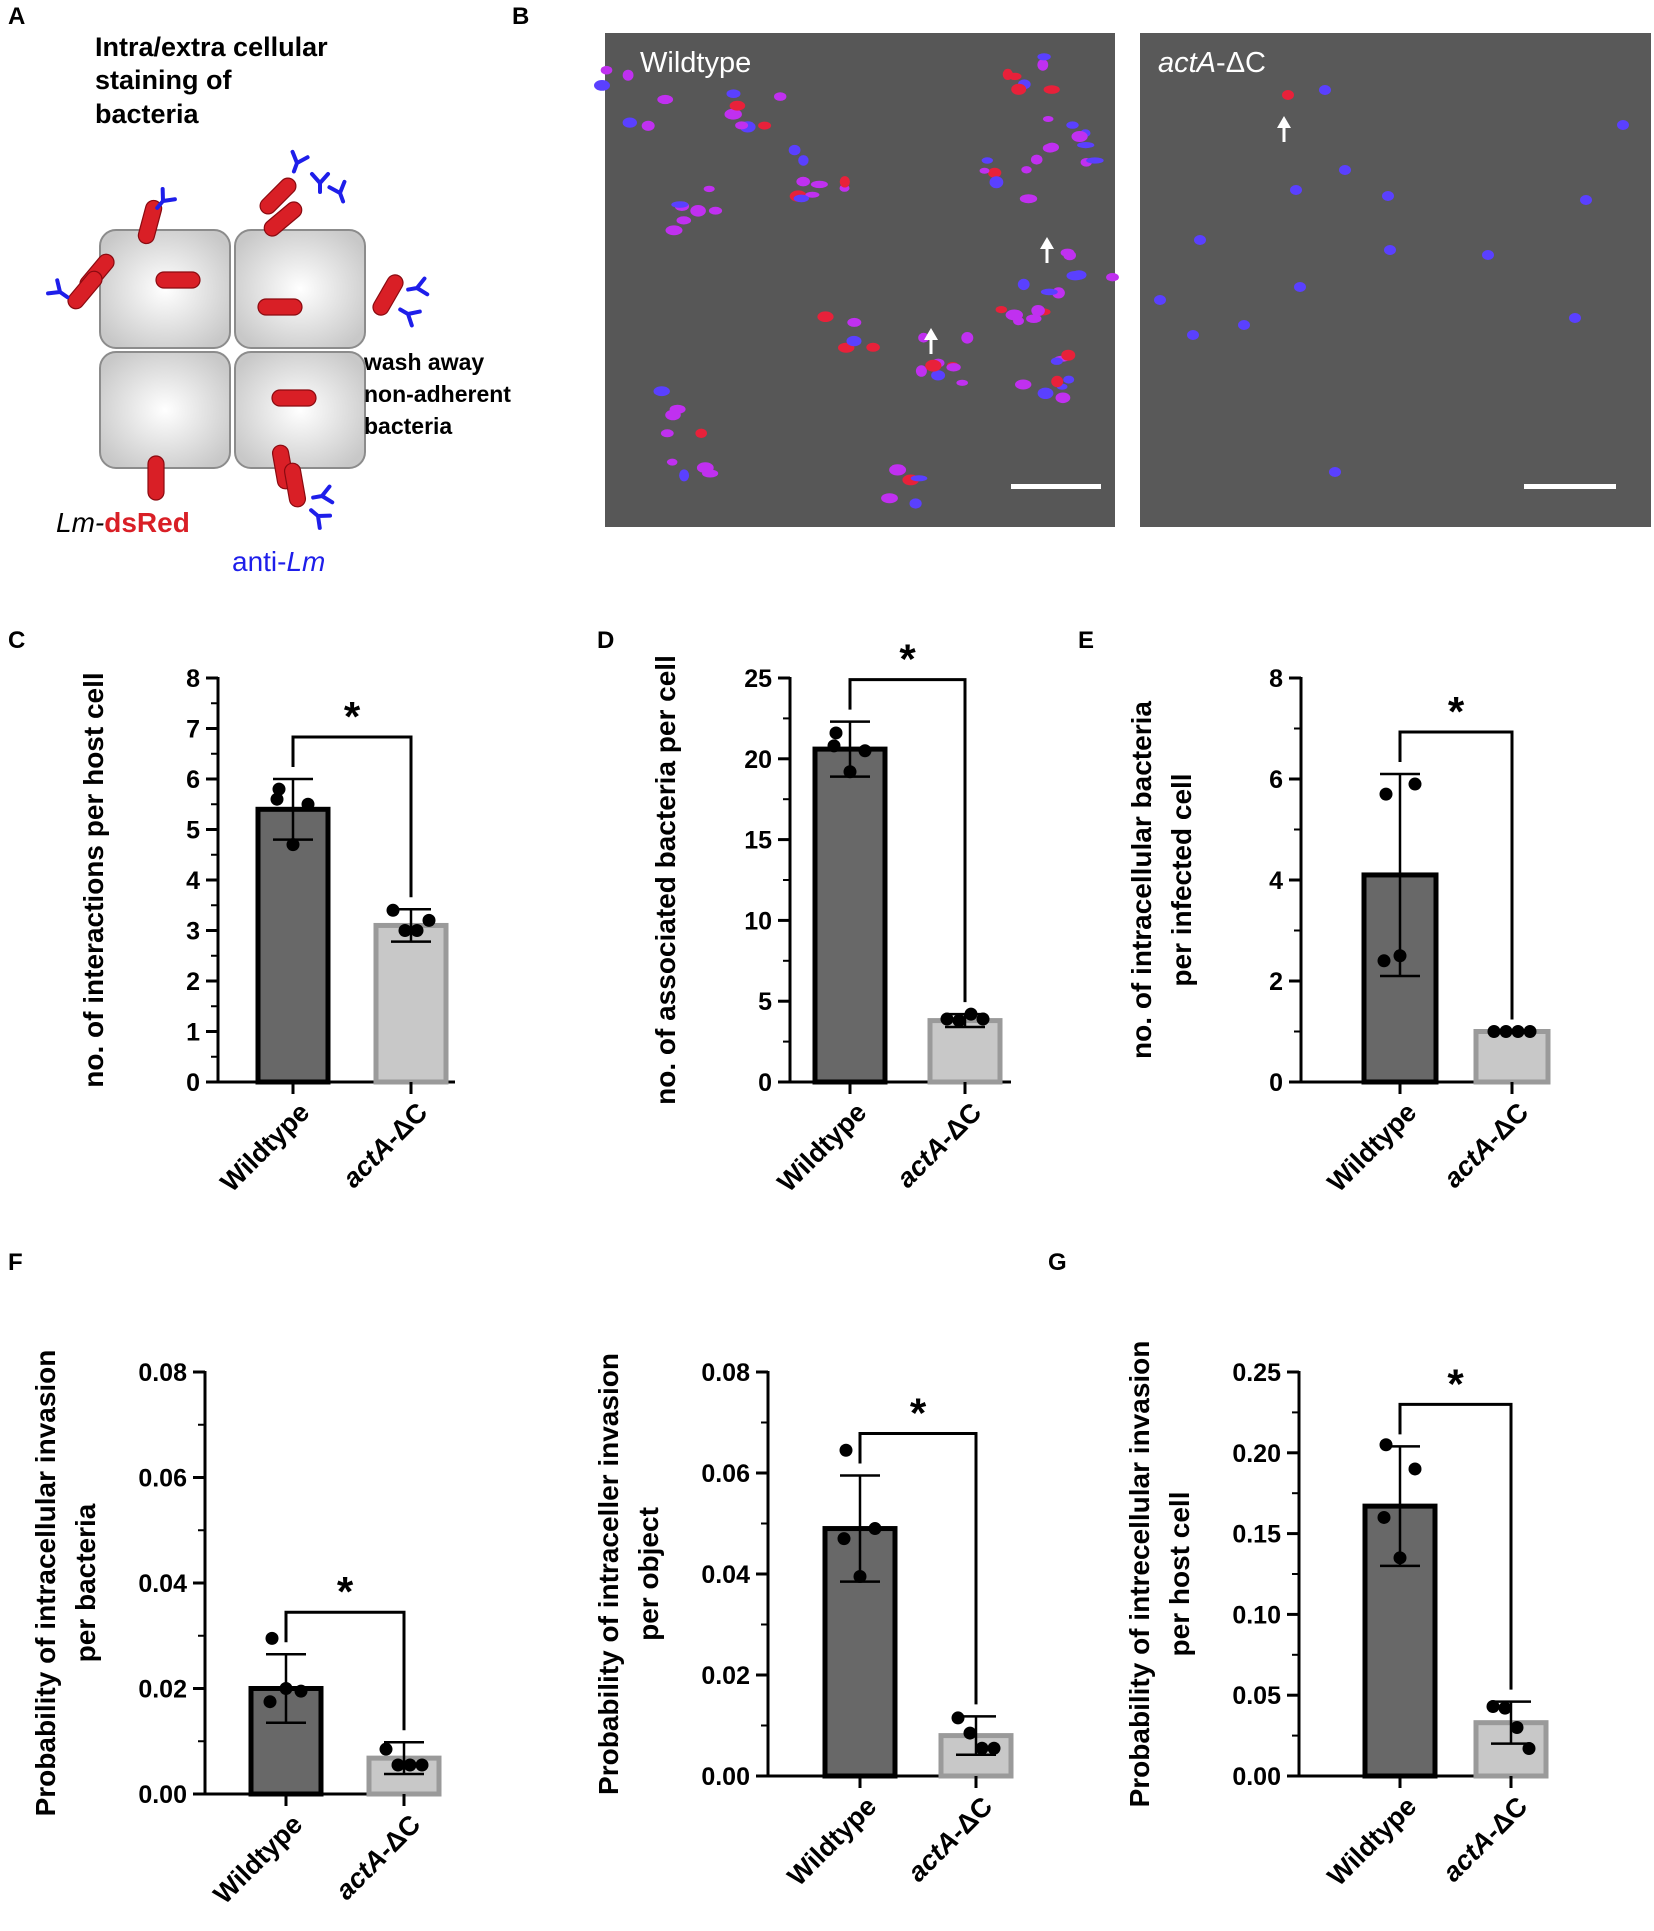 The image size is (1654, 1931). What do you see at coordinates (162, 1690) in the screenshot?
I see `y-tick-label: 0.02` at bounding box center [162, 1690].